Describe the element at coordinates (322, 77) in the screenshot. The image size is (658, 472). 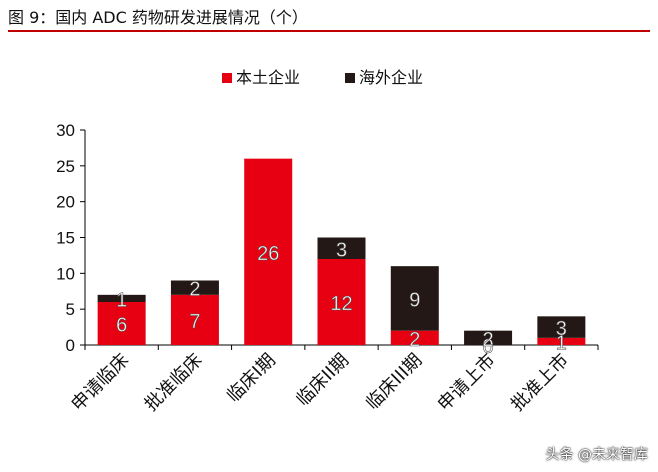
I see `legend: 本土企业 海外企业` at that location.